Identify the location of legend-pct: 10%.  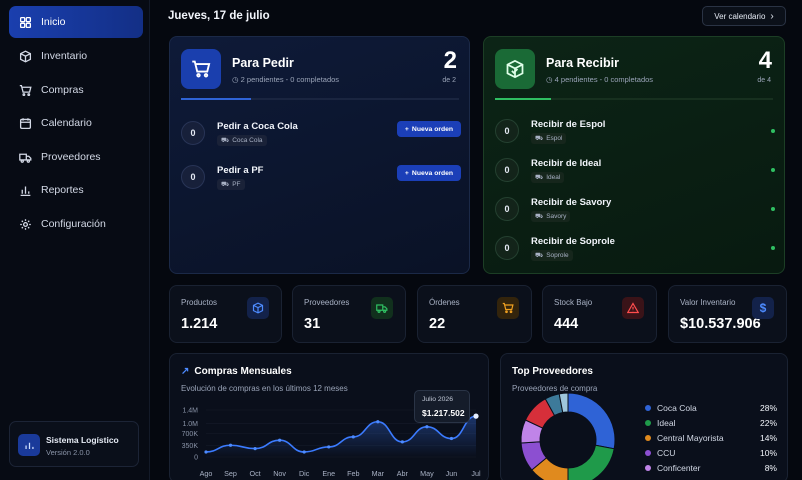
(768, 453).